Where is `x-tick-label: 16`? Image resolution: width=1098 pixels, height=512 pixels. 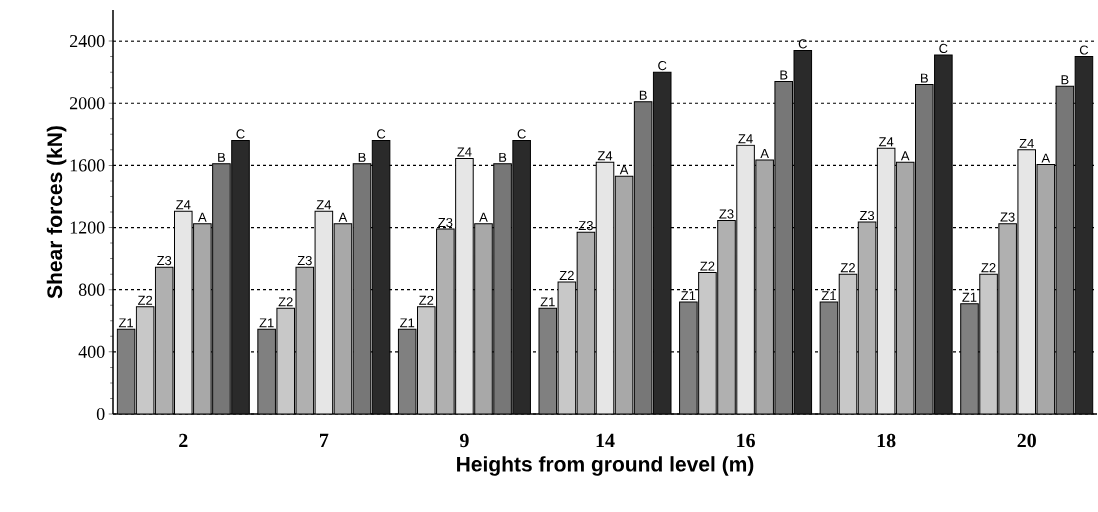
x-tick-label: 16 is located at coordinates (746, 440).